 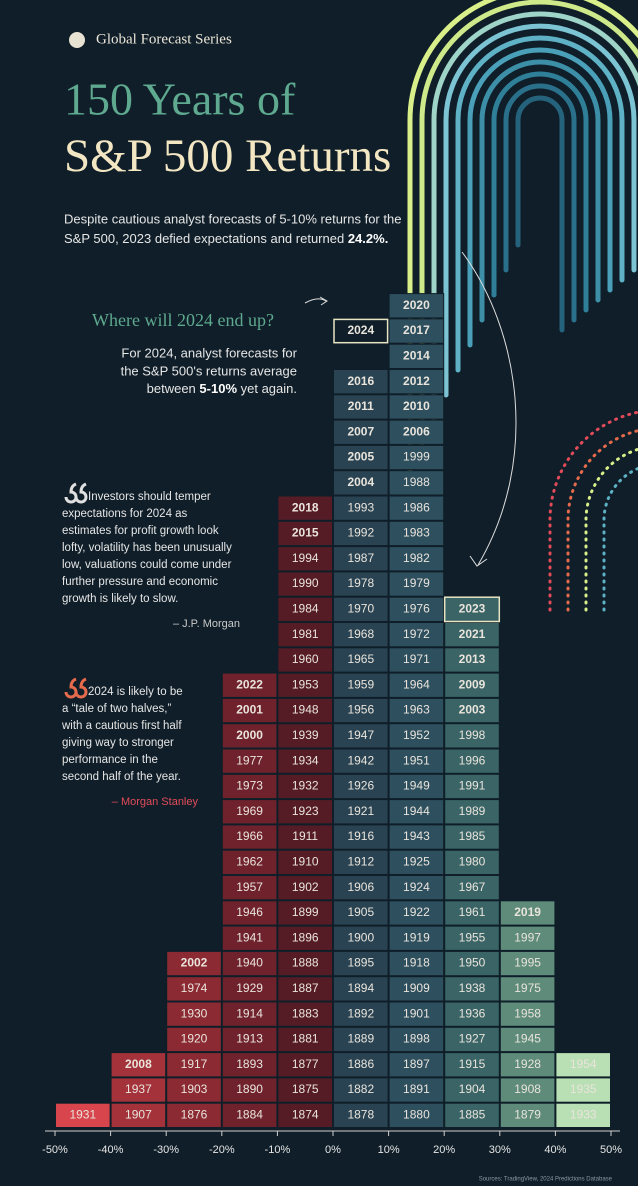 I want to click on x-tick-label: 0%, so click(x=333, y=1150).